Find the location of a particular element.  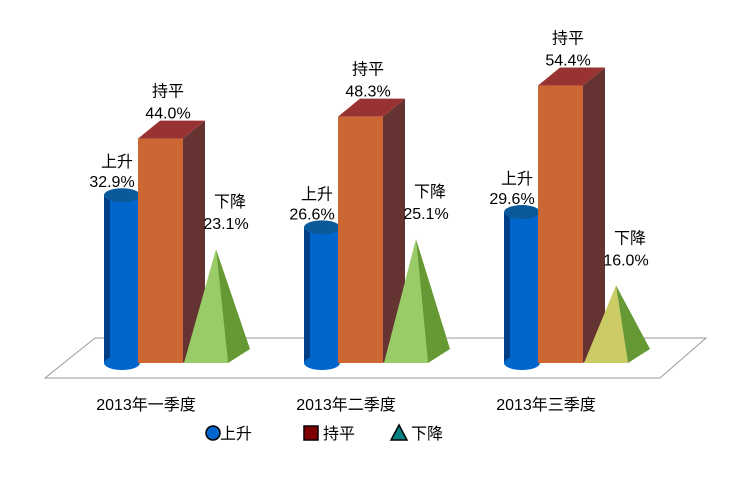

data-label: 25.1% is located at coordinates (425, 214).